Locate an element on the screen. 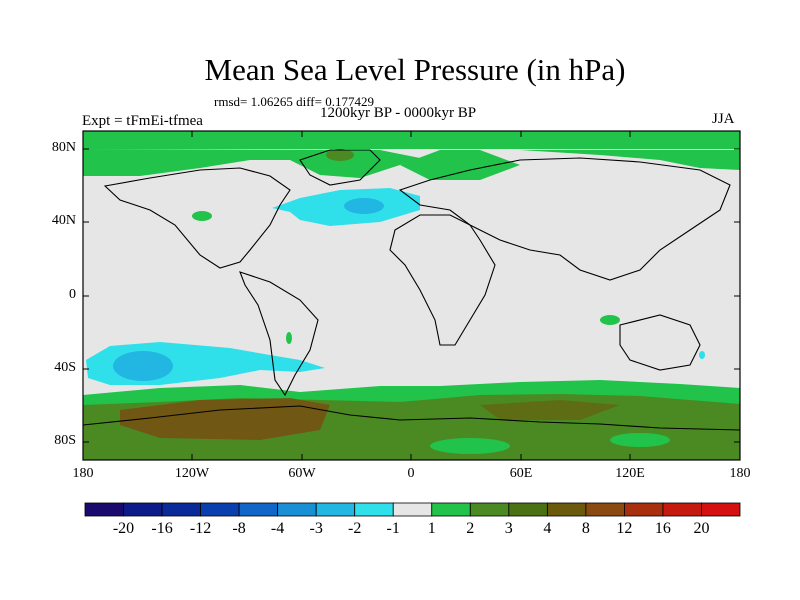  experiment-label: Expt = tFmEi-tfmea is located at coordinates (142, 121).